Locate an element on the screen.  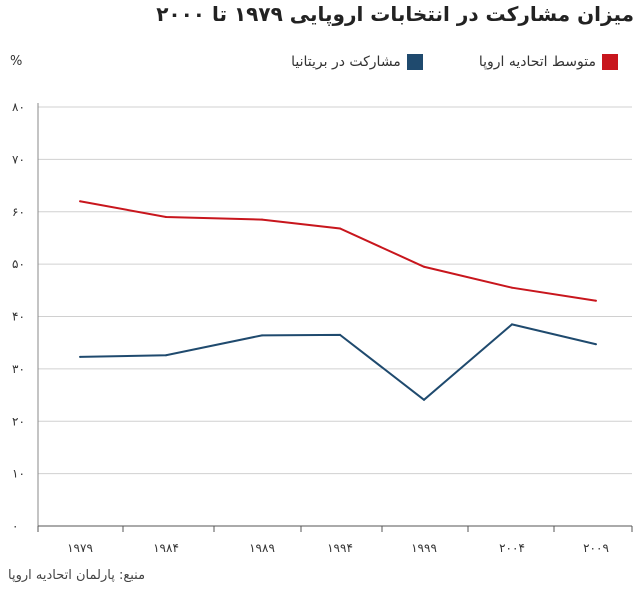
series-line-uk-turnout is located at coordinates (338, 362).